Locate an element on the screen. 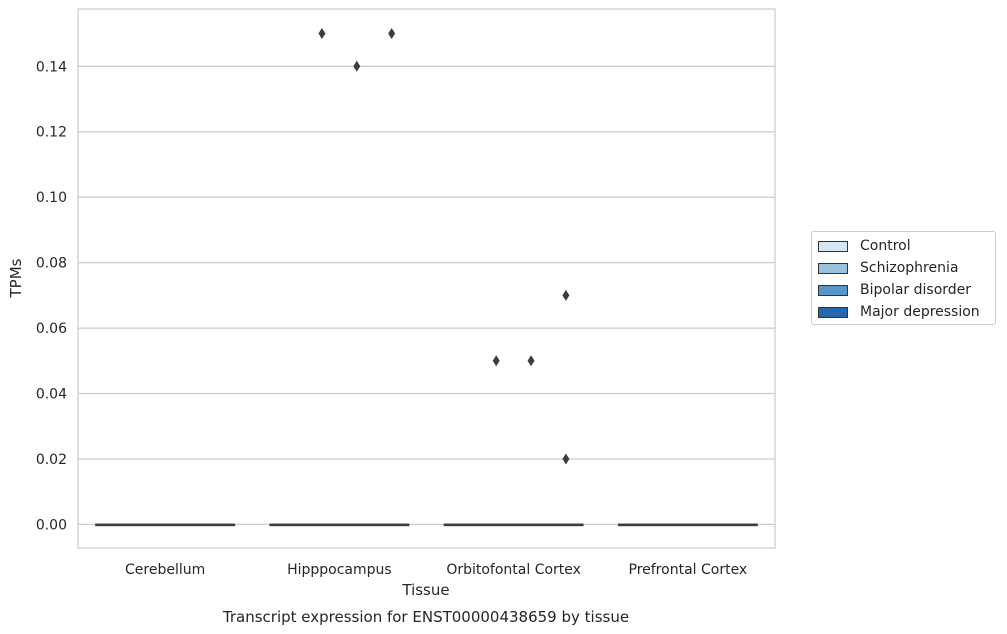 This screenshot has width=1007, height=634. legend-item-bipolar-disorder: Bipolar disorder is located at coordinates (894, 290).